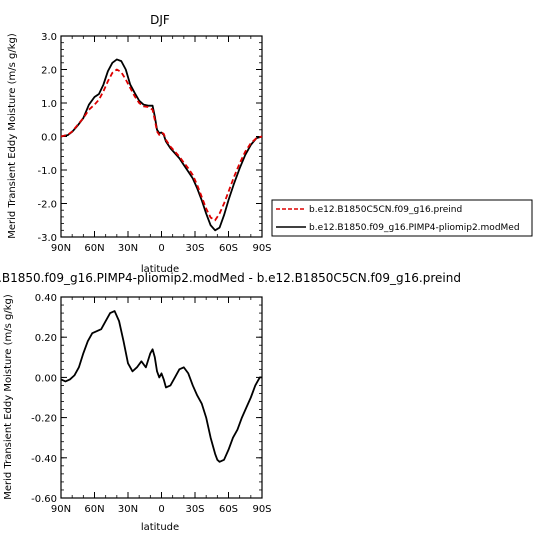  I want to click on bottom-x-tick-label: 30S, so click(194, 509).